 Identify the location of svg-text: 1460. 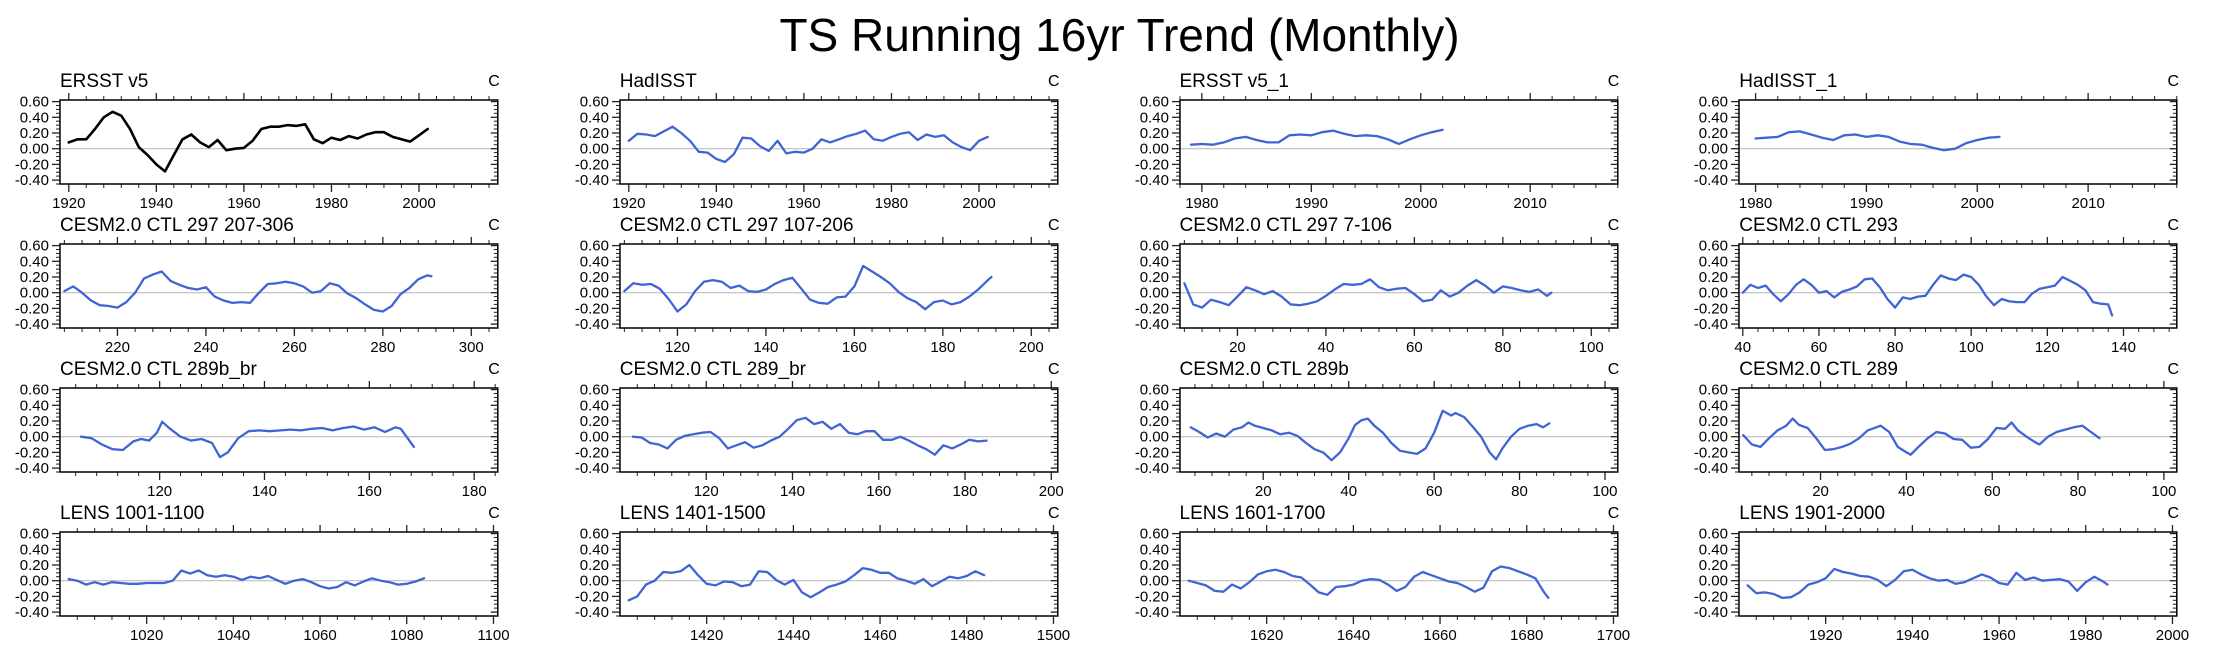
(879, 634).